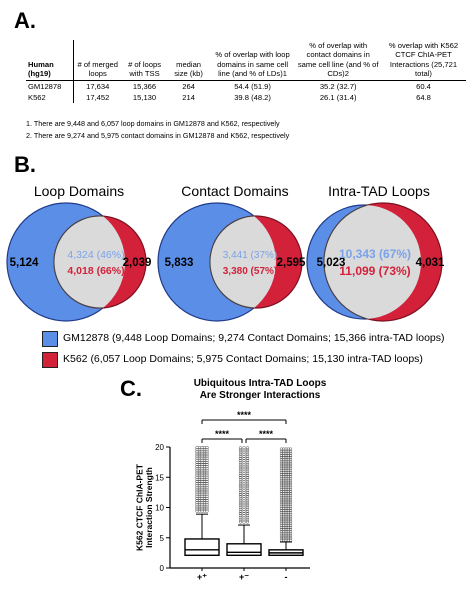 The image size is (474, 590). I want to click on venn-left-count: 5,124, so click(24, 263).